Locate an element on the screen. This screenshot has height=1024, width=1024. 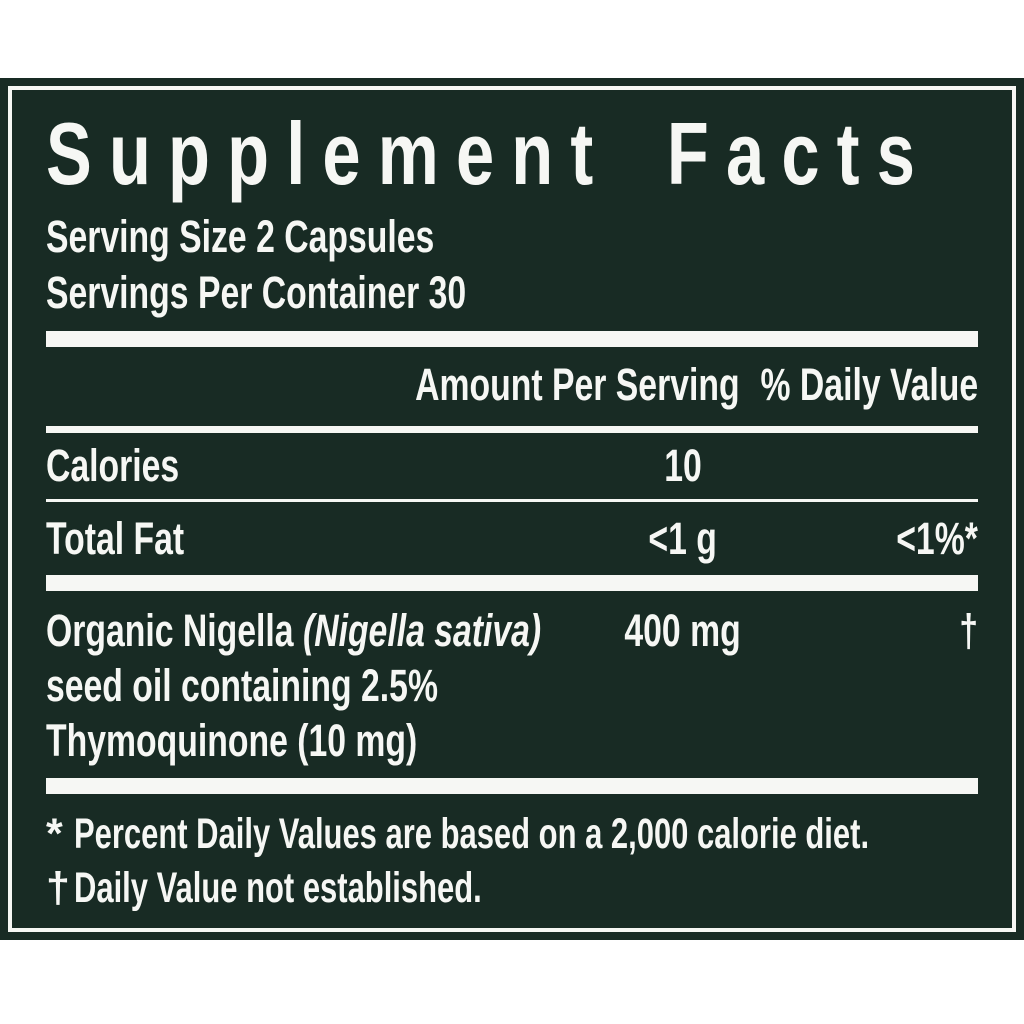
daily-value-header: % Daily Value is located at coordinates (869, 384).